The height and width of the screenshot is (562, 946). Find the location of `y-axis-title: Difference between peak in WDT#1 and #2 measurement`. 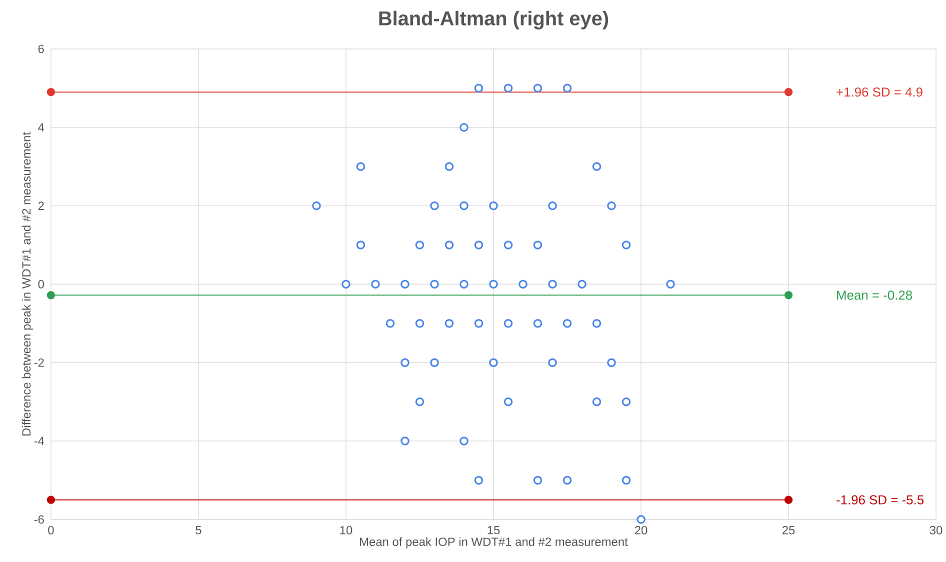

y-axis-title: Difference between peak in WDT#1 and #2 measurement is located at coordinates (27, 284).